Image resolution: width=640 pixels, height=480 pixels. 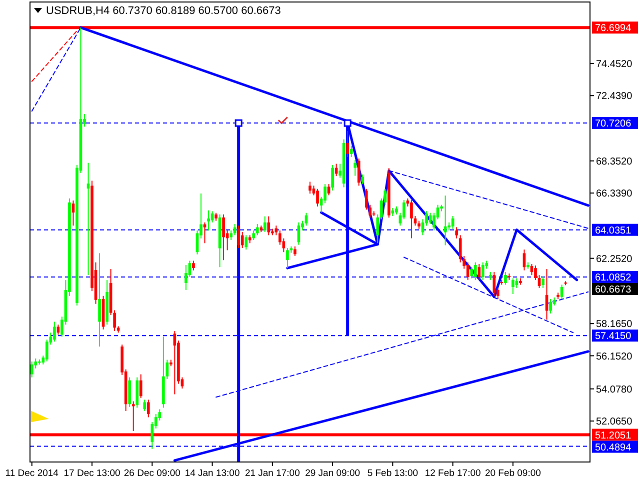 I want to click on x-tick-label: 11 Dec 2014, so click(x=31, y=473).